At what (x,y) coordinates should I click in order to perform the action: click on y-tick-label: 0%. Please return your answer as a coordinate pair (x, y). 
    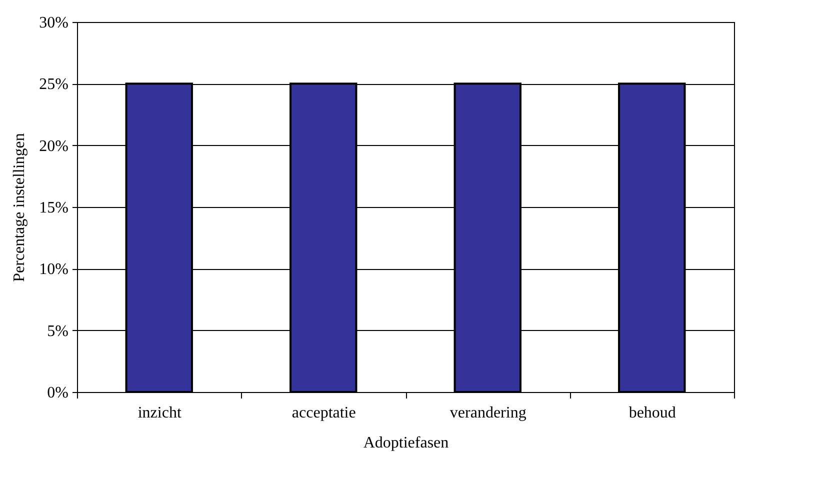
    Looking at the image, I should click on (57, 393).